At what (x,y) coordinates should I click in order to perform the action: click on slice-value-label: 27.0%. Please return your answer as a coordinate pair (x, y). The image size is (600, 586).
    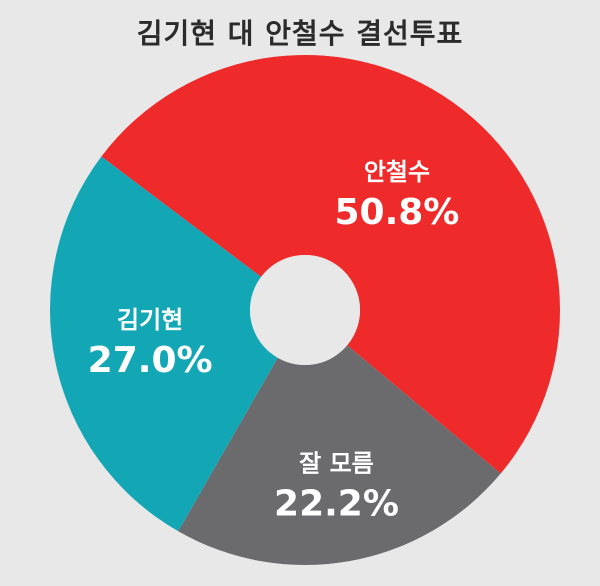
    Looking at the image, I should click on (150, 360).